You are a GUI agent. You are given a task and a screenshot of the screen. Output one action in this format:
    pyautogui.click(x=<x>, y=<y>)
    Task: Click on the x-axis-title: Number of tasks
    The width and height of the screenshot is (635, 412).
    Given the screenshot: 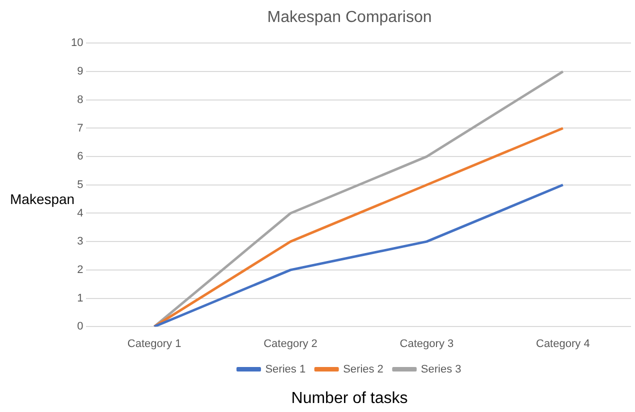 What is the action you would take?
    pyautogui.click(x=349, y=398)
    